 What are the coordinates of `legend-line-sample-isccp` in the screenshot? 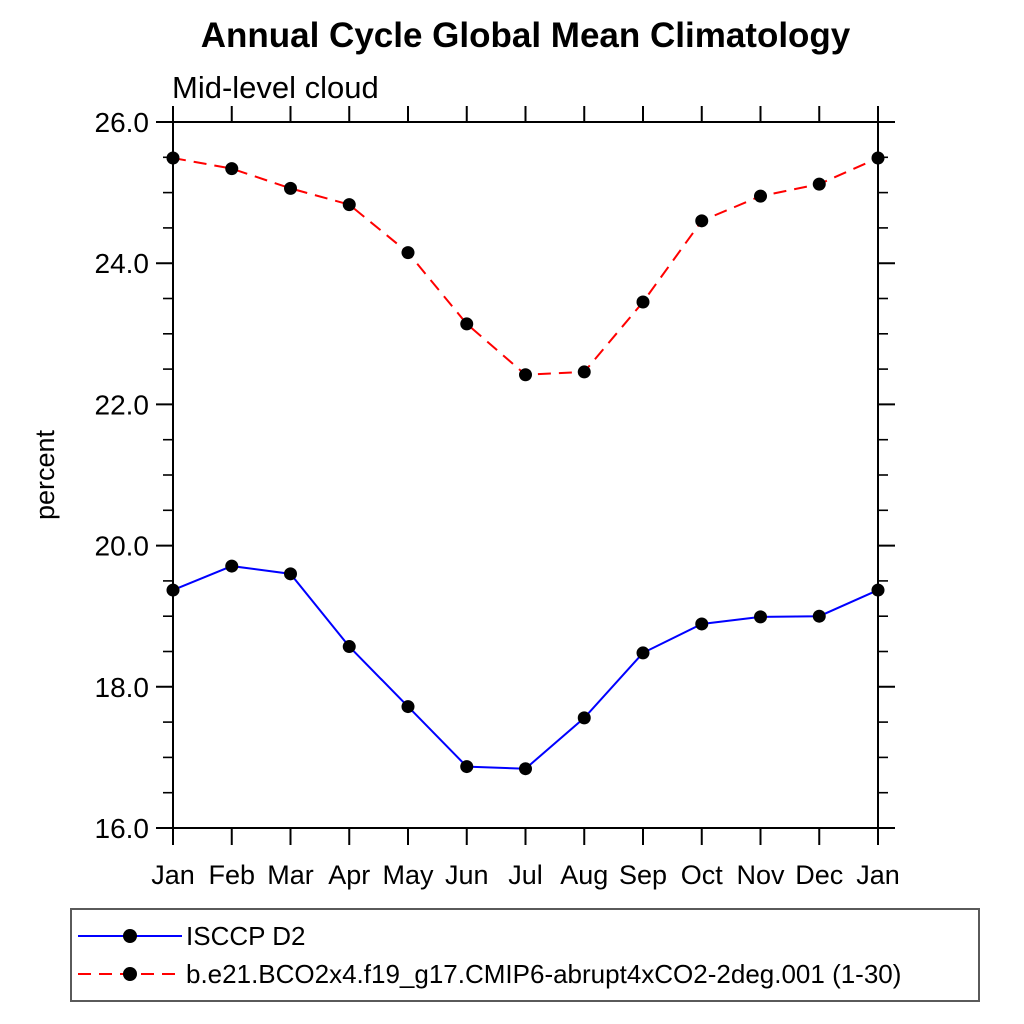 It's located at (130, 935).